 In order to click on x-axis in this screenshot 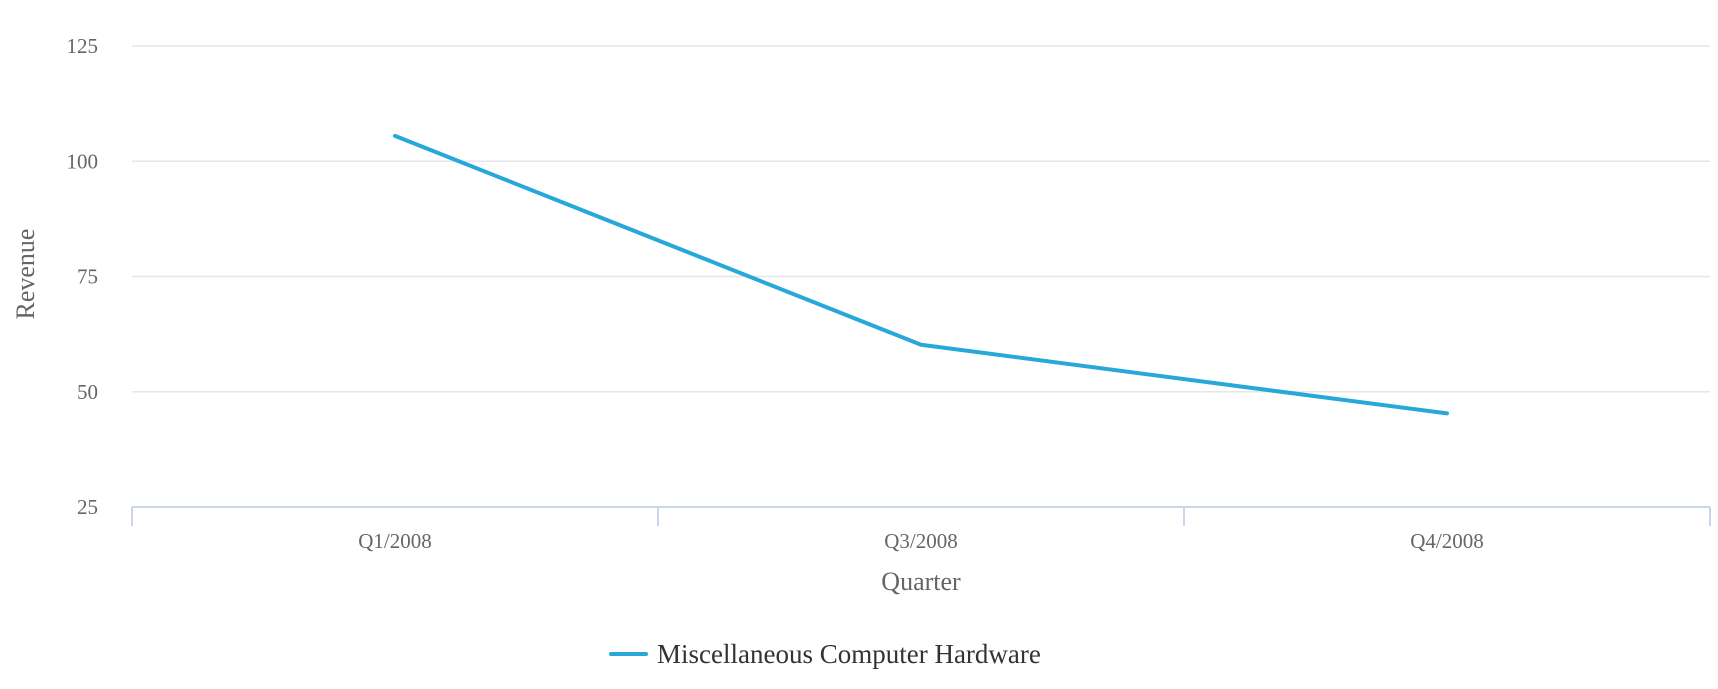, I will do `click(921, 516)`.